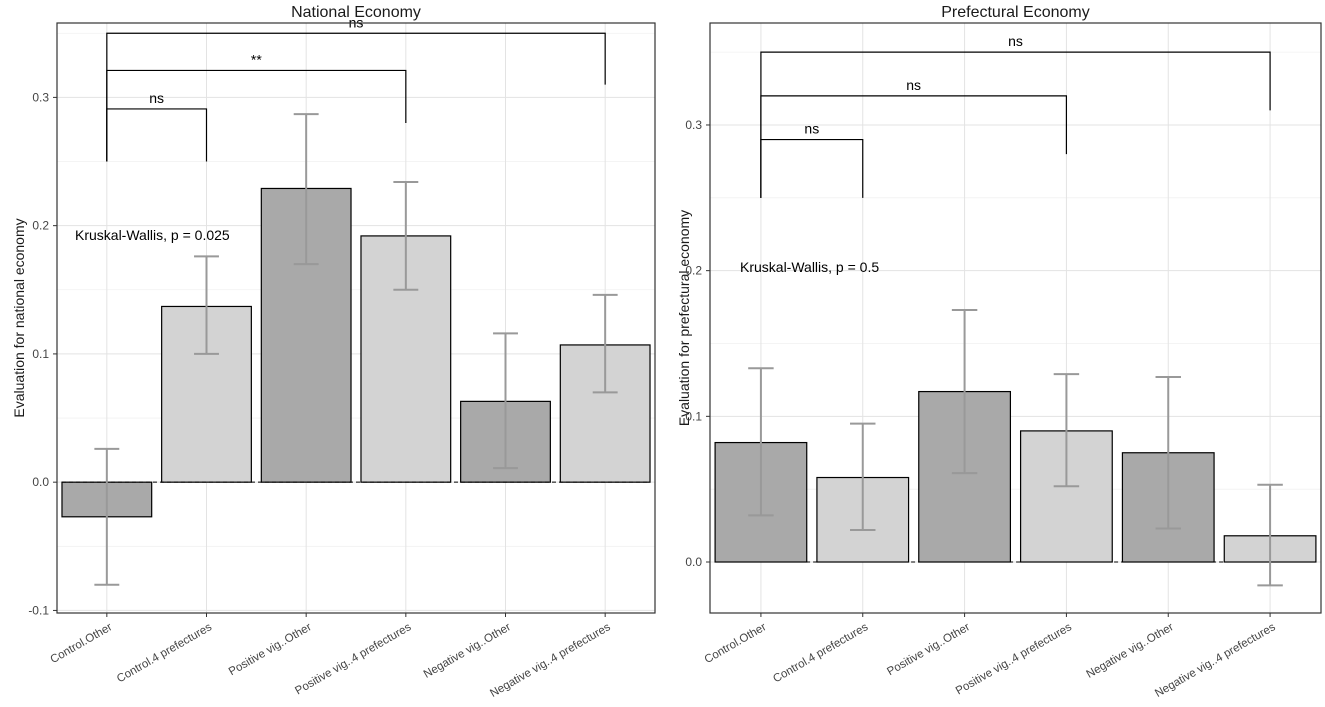 The image size is (1325, 707). I want to click on national-economy-x-tick-label-3: Positive vig..Other, so click(270, 649).